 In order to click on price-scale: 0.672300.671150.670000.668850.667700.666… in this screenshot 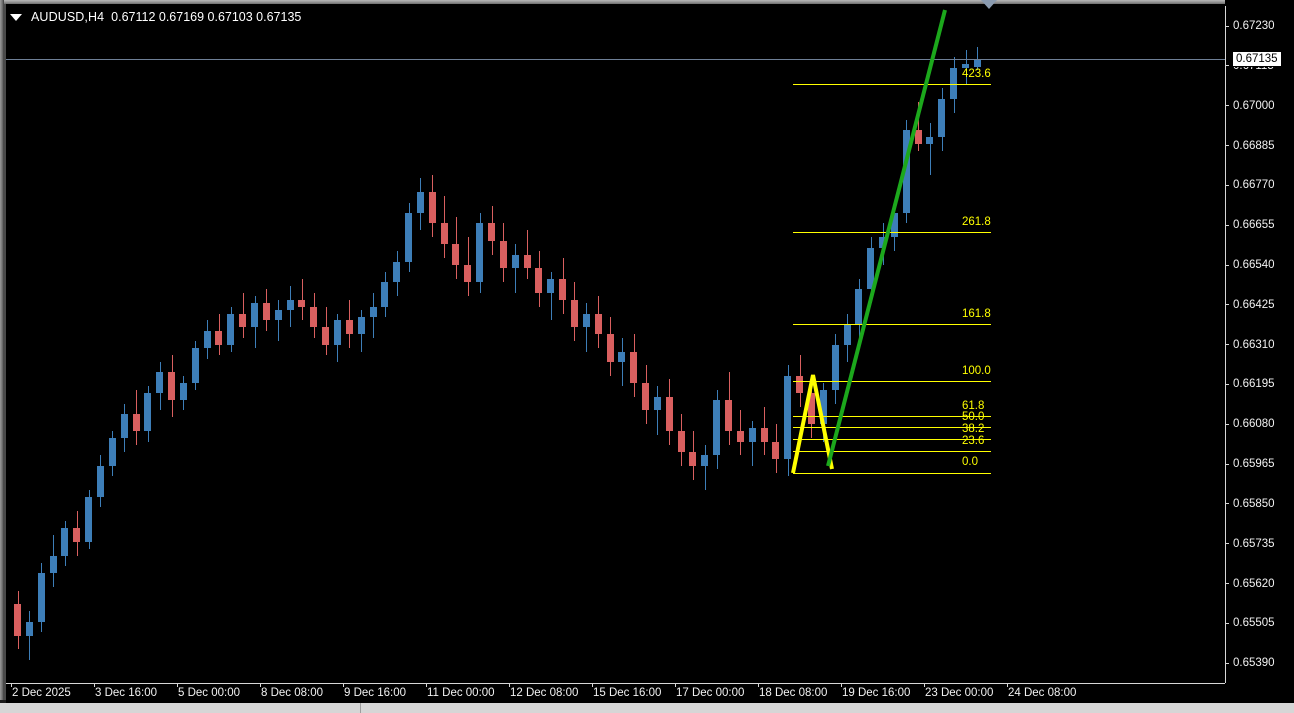, I will do `click(1259, 350)`.